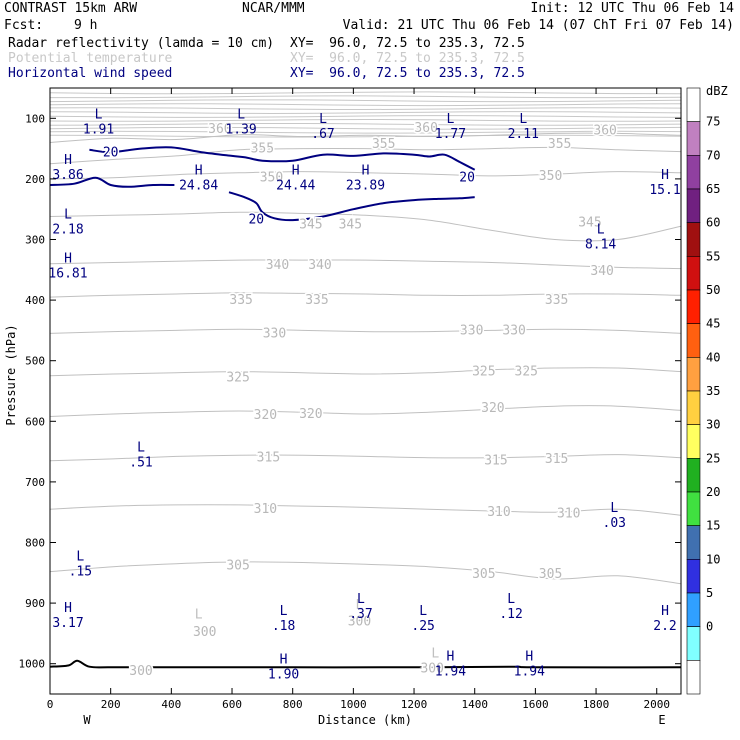  What do you see at coordinates (198, 186) in the screenshot?
I see `wind-extremum-value: 24.84` at bounding box center [198, 186].